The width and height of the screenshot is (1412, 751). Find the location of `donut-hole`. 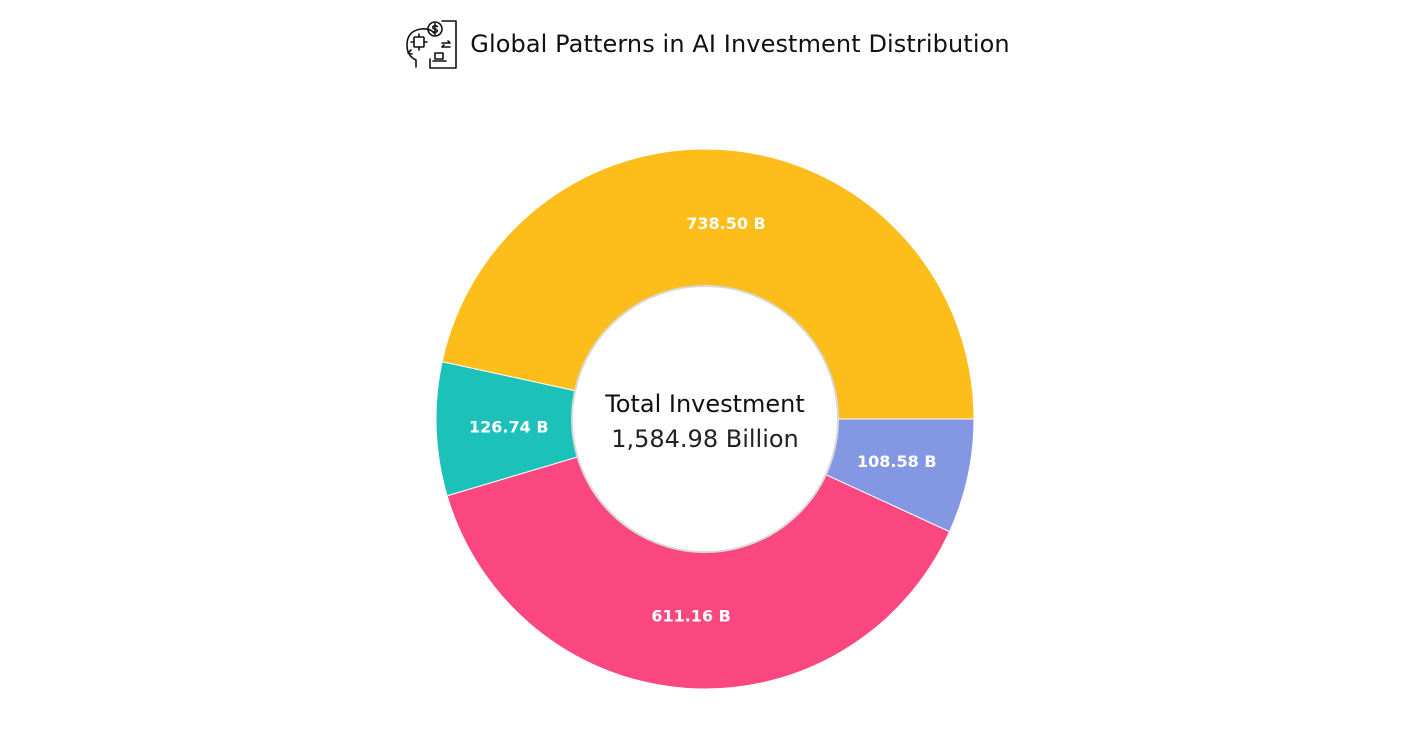

donut-hole is located at coordinates (705, 419).